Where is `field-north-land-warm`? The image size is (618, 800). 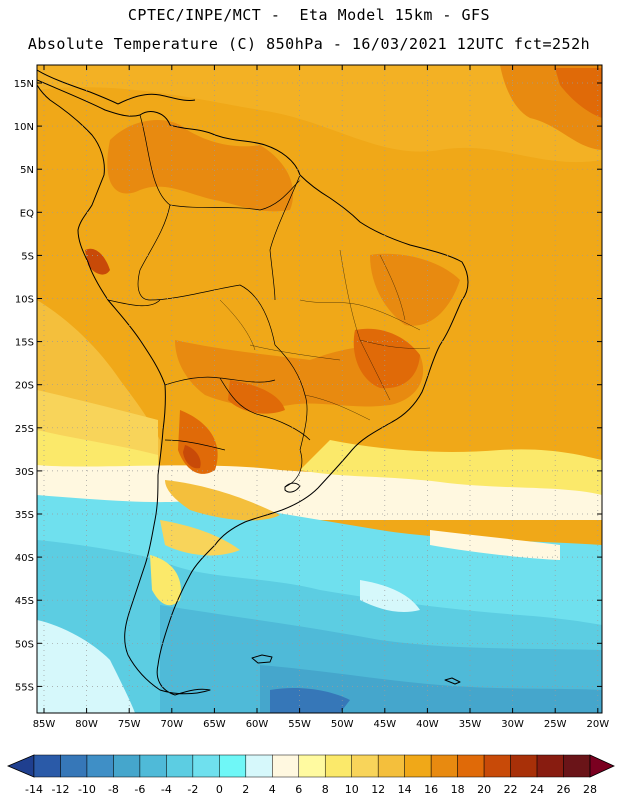
field-north-land-warm is located at coordinates (200, 166).